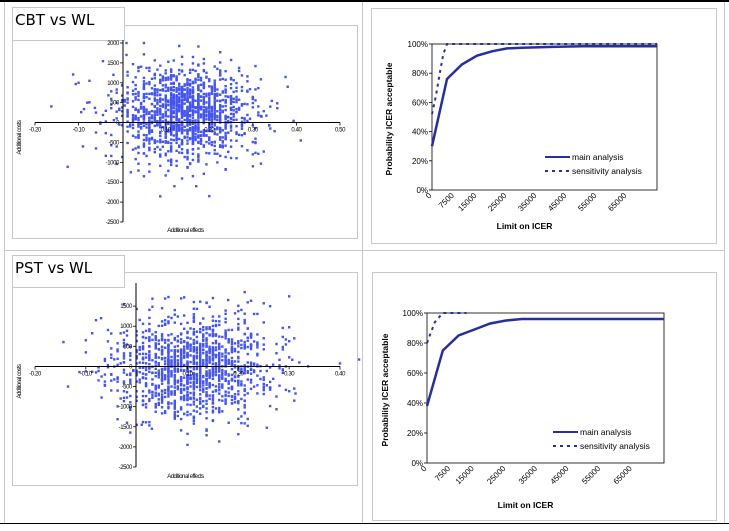 The width and height of the screenshot is (729, 531). What do you see at coordinates (289, 374) in the screenshot?
I see `x-tick-label: 0.30` at bounding box center [289, 374].